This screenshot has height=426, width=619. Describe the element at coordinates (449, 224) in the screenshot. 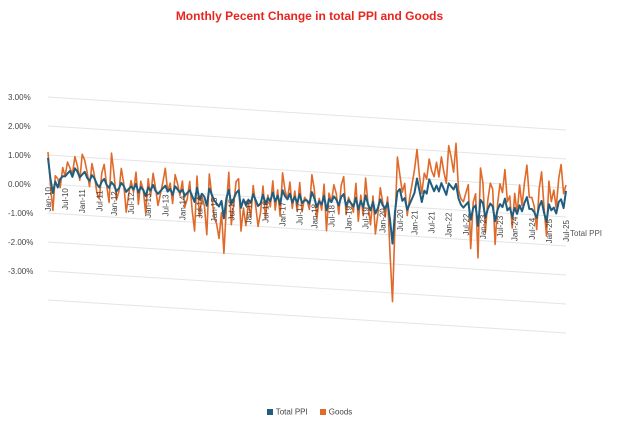

I see `x-tick-label-24: Jan-22` at that location.